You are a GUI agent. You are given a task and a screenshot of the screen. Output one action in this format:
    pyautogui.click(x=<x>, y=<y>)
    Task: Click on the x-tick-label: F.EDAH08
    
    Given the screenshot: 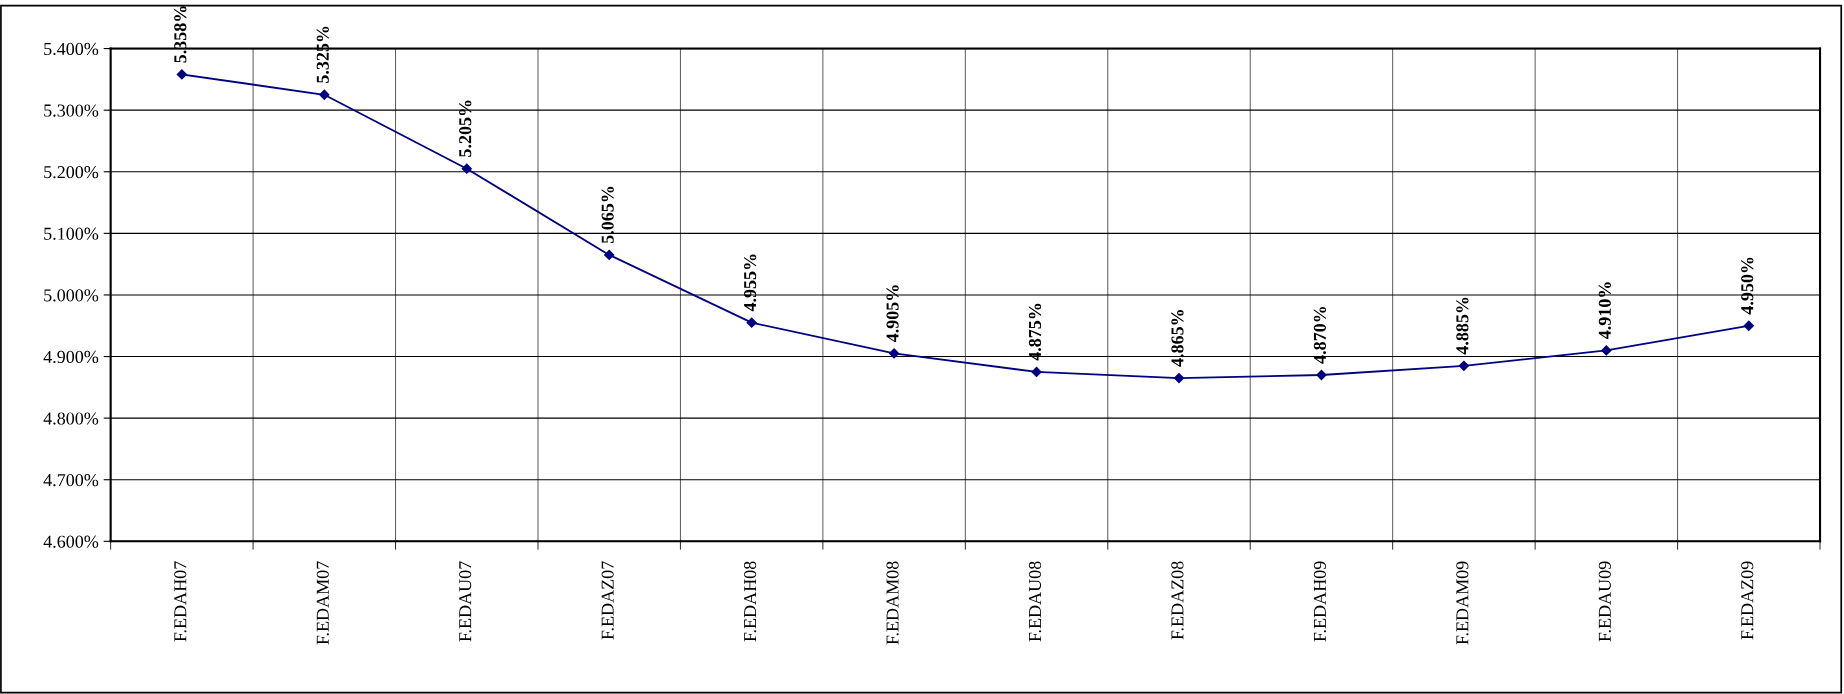 What is the action you would take?
    pyautogui.click(x=750, y=601)
    